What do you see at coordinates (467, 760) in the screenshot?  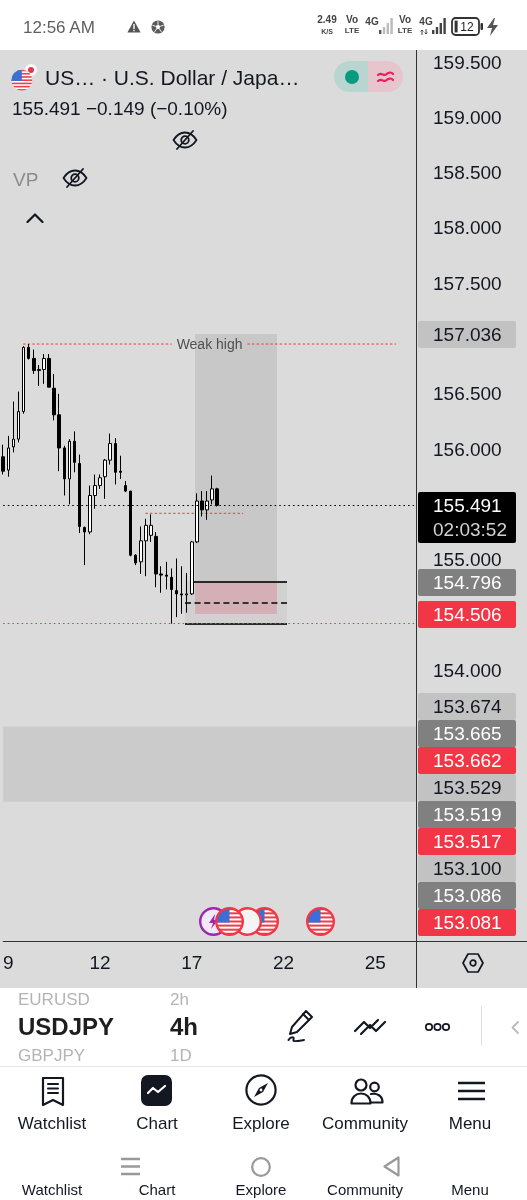 I see `text: 153.662` at bounding box center [467, 760].